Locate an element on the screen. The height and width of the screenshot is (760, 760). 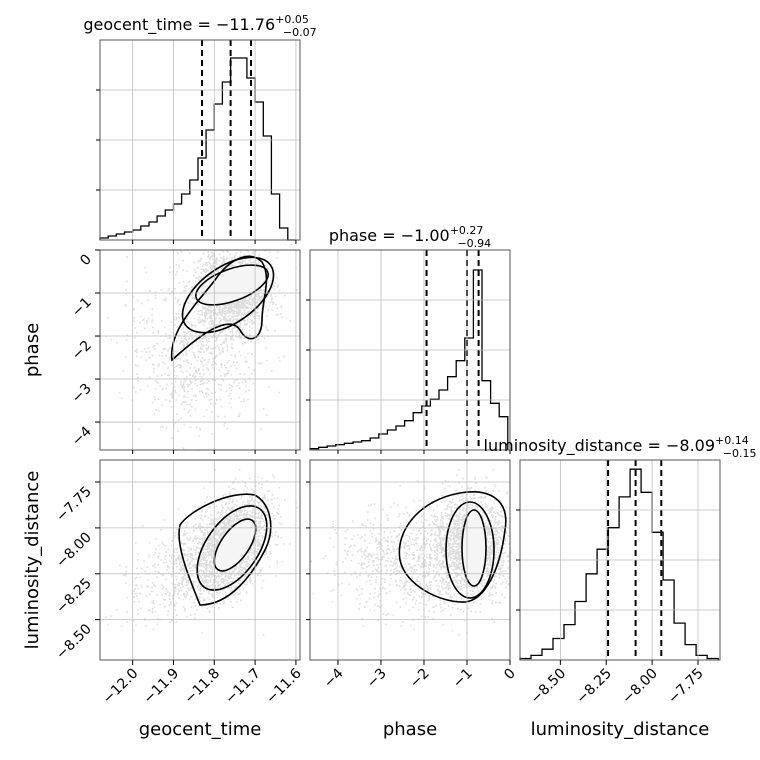
xlabel-geocent-time: geocent_time is located at coordinates (200, 729).